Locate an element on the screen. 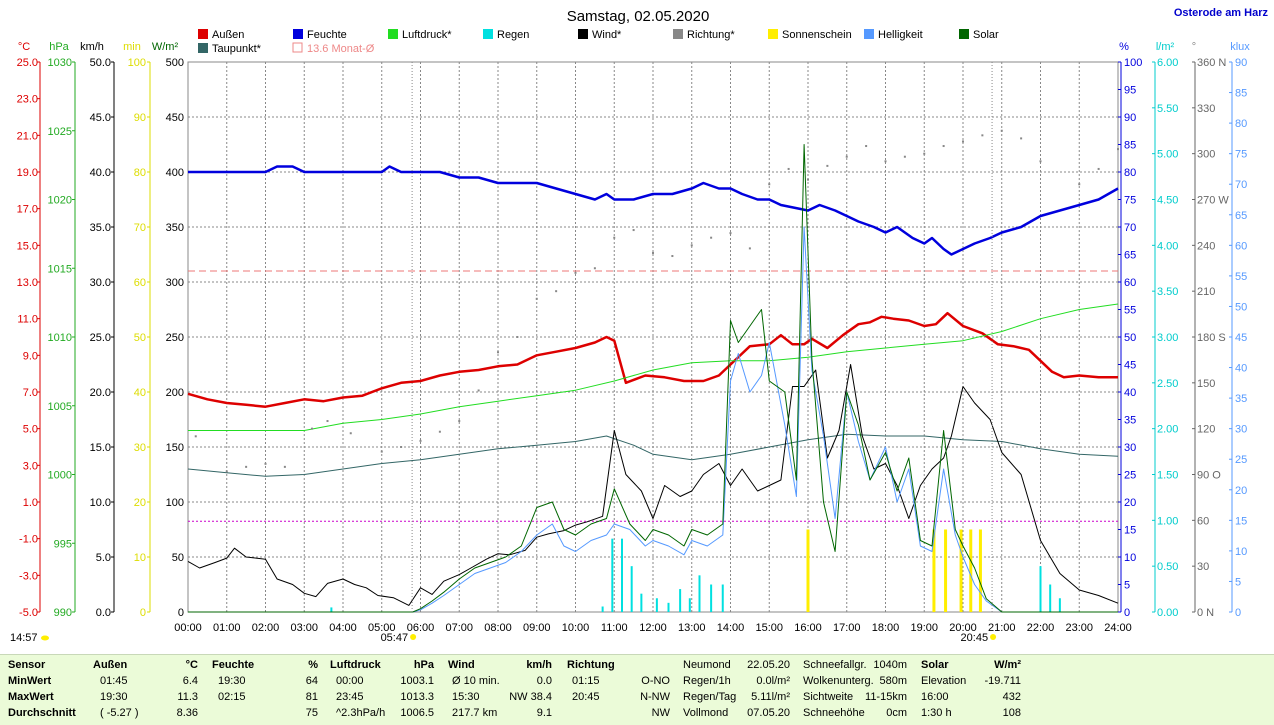  wm2-tick: 250 is located at coordinates (175, 338).